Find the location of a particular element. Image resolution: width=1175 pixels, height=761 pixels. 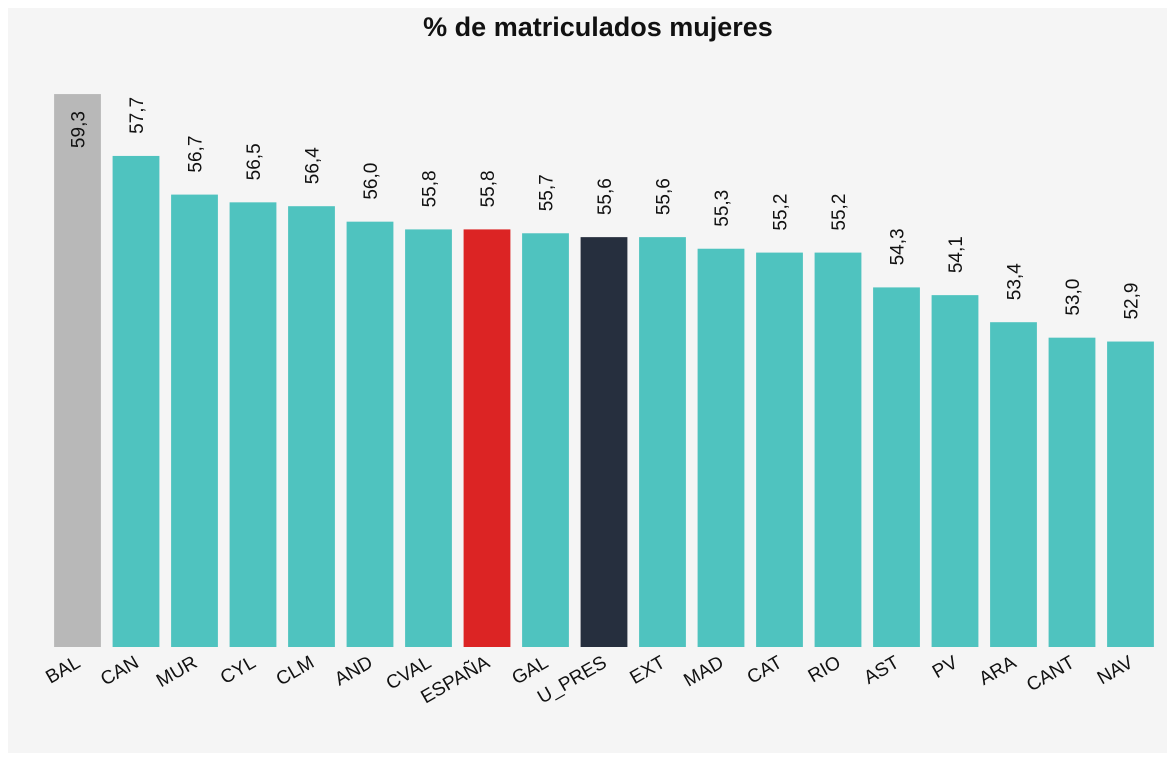

value-label: 53,0 is located at coordinates (1073, 297).